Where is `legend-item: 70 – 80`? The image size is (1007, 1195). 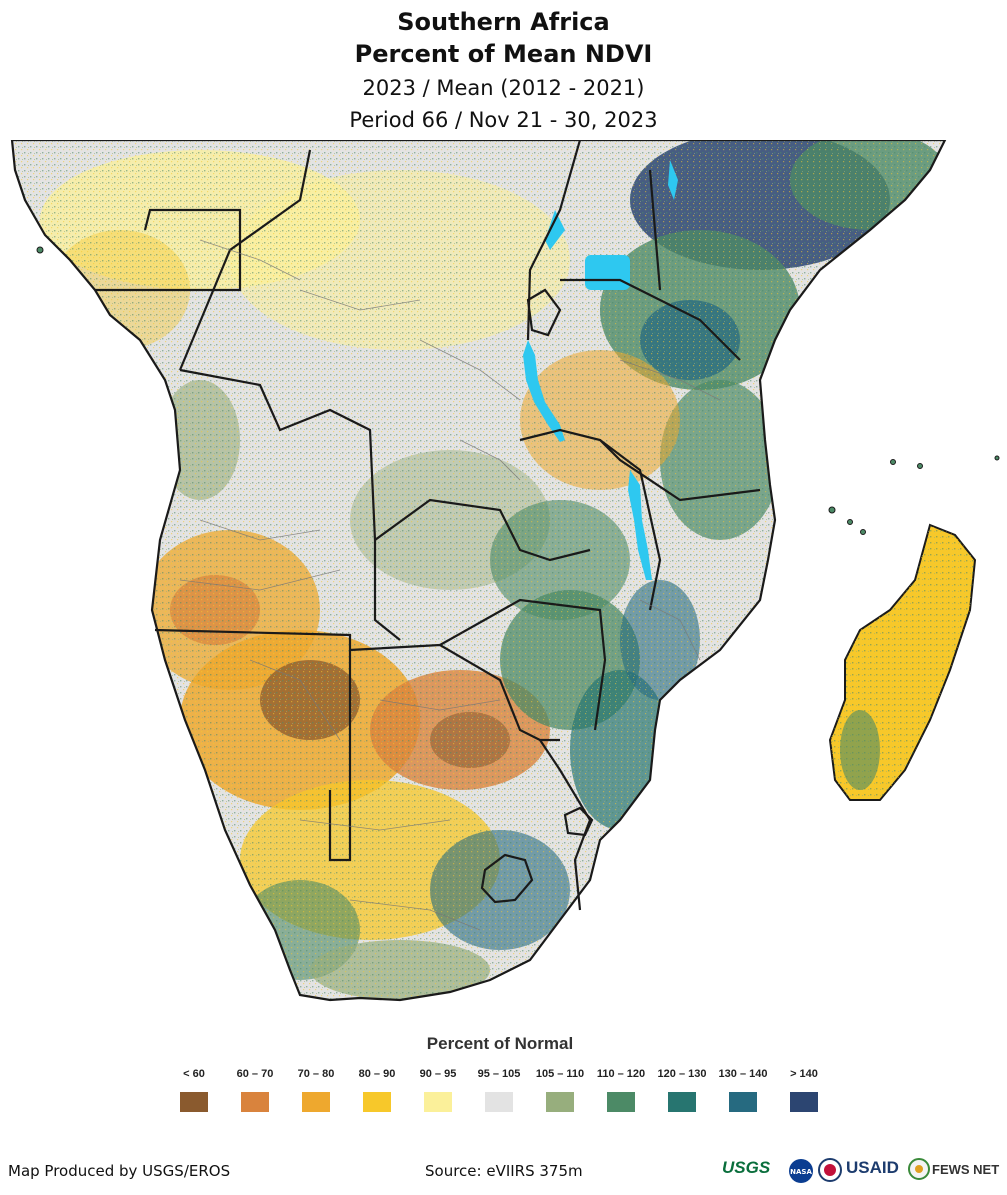
legend-item: 70 – 80 is located at coordinates (316, 1090).